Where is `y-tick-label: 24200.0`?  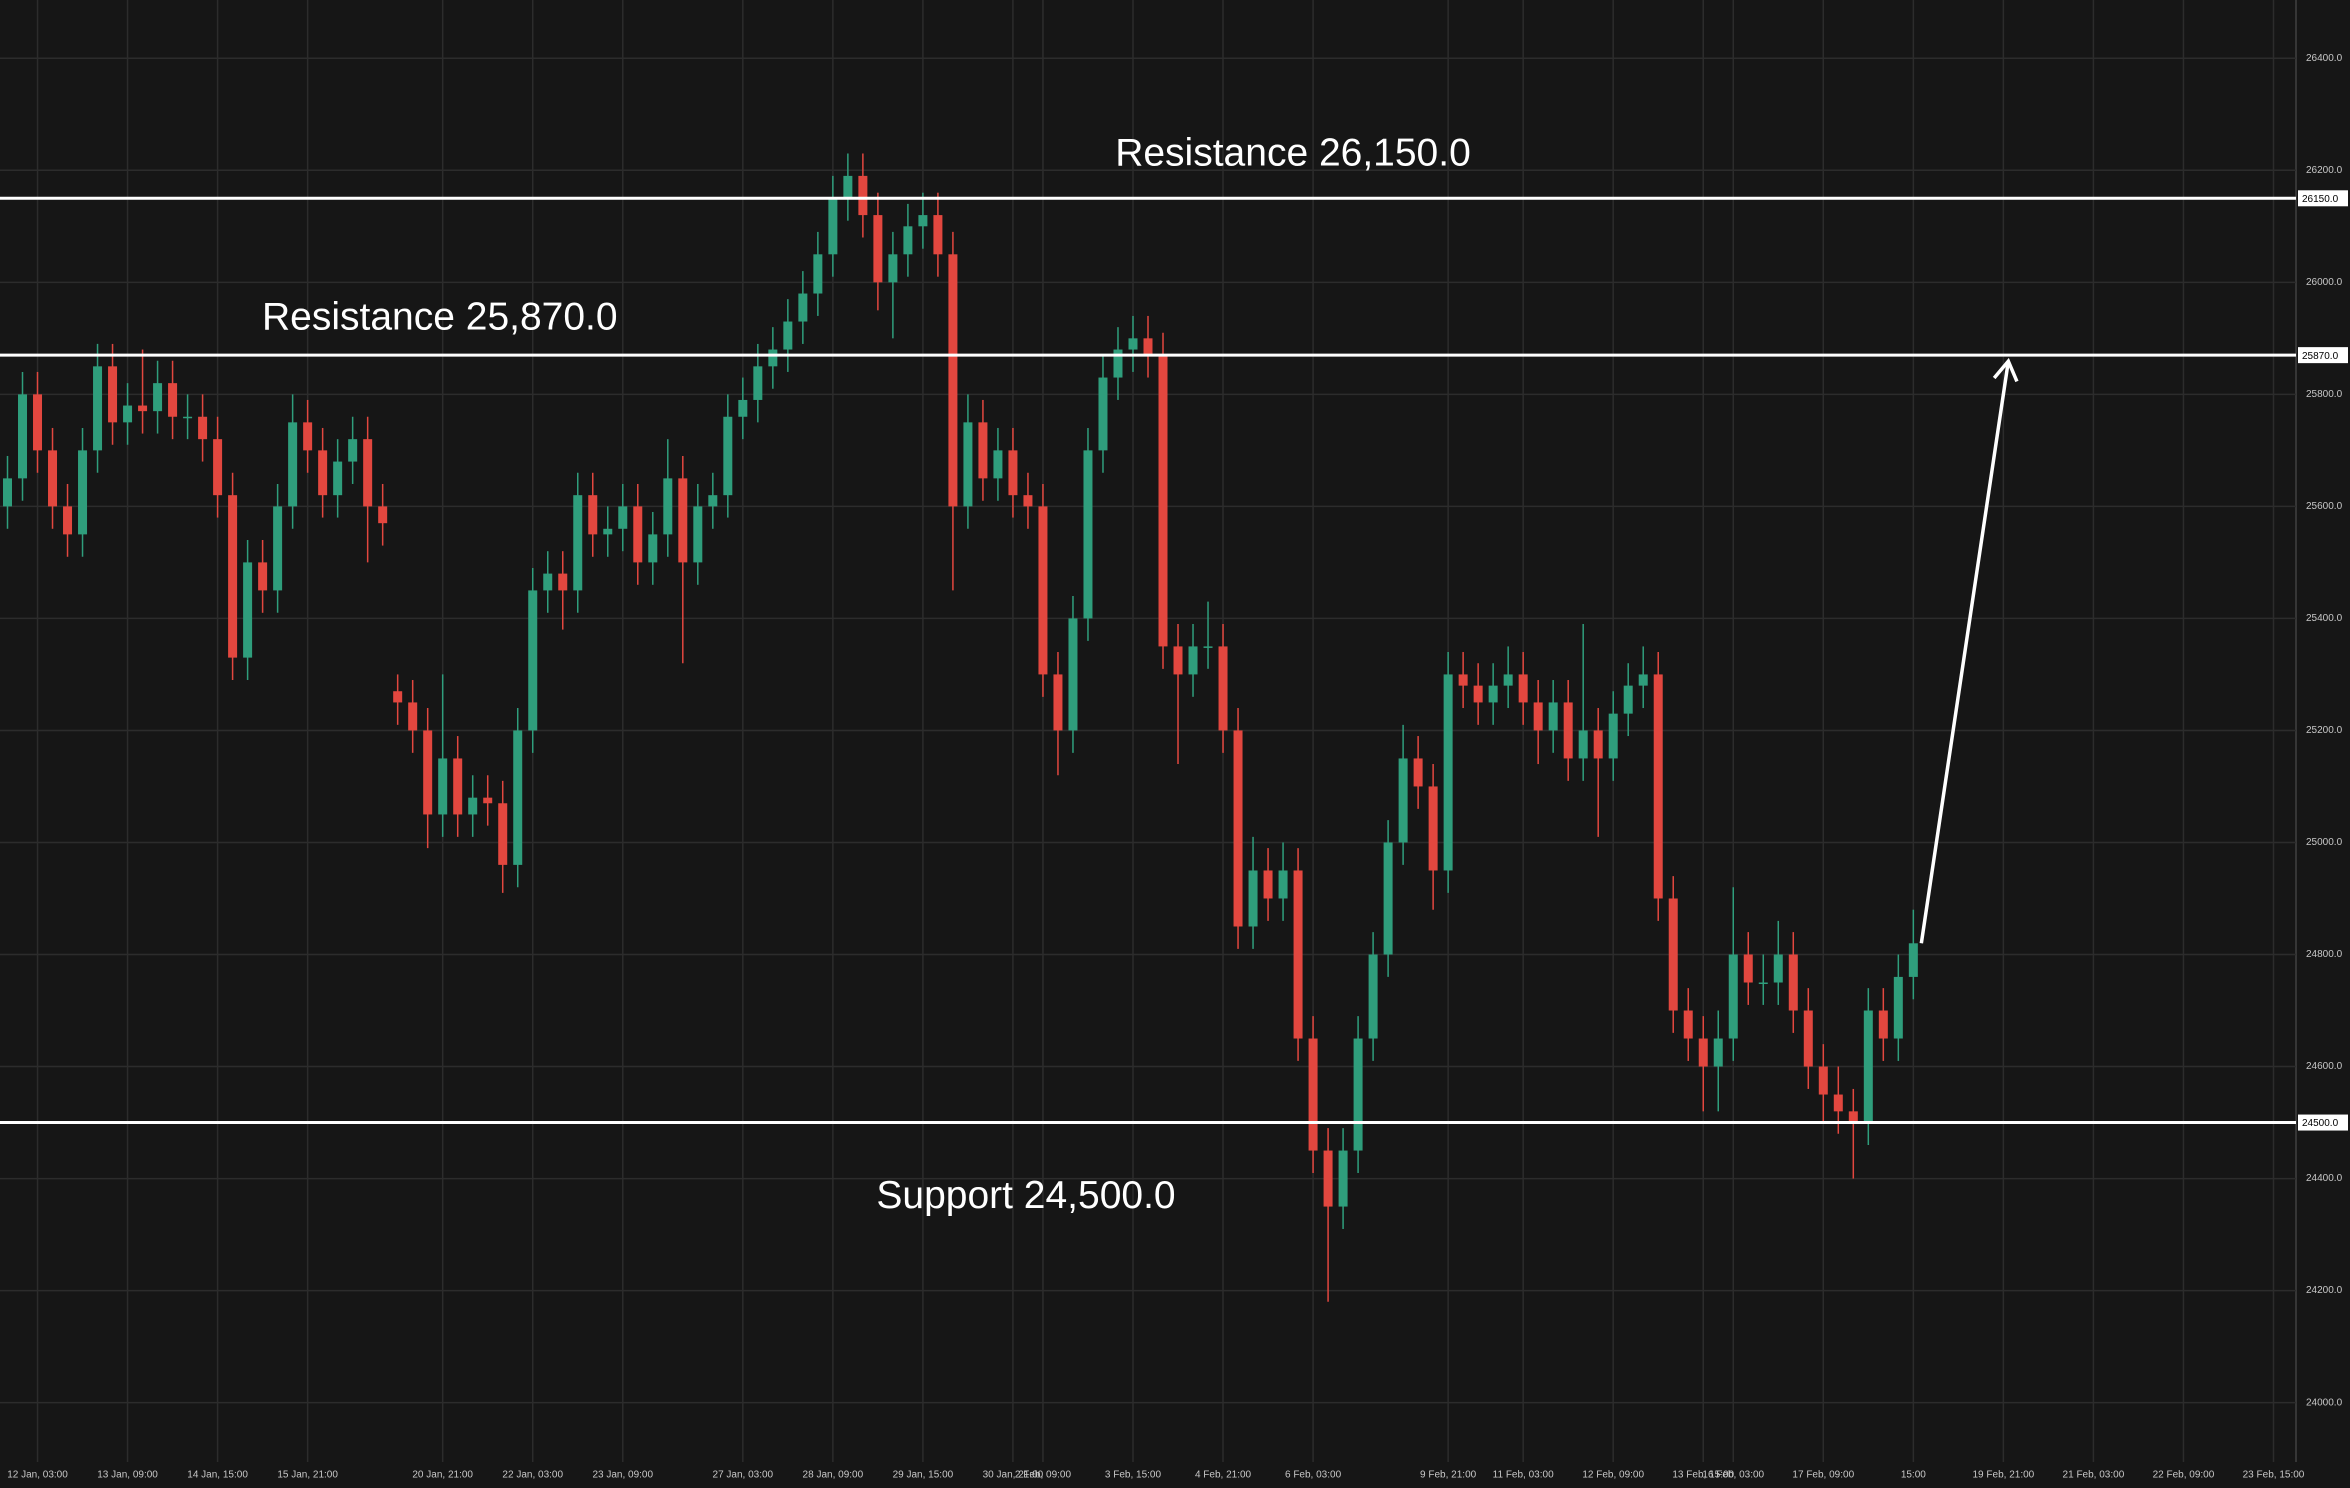 y-tick-label: 24200.0 is located at coordinates (2324, 1290).